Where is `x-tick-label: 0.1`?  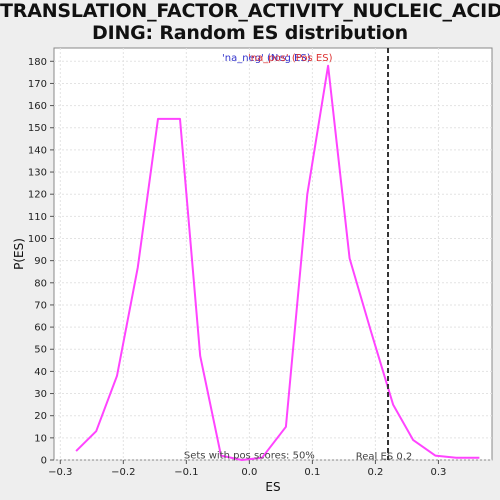
x-tick-label: 0.1 is located at coordinates (312, 472).